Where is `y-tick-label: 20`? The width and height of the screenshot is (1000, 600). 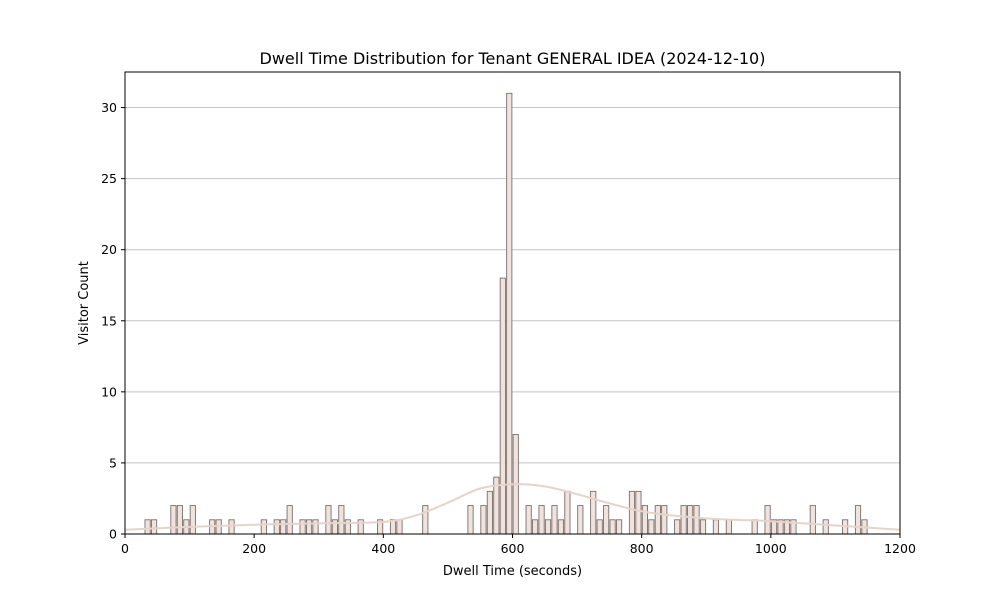
y-tick-label: 20 is located at coordinates (109, 249).